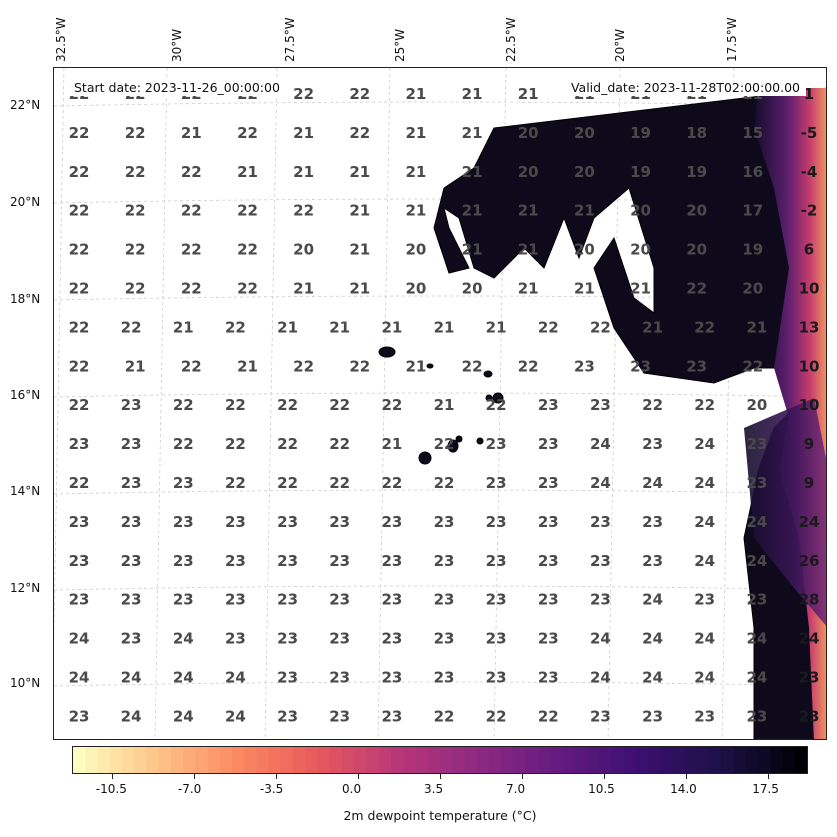  What do you see at coordinates (809, 211) in the screenshot?
I see `dewpoint-value: -2` at bounding box center [809, 211].